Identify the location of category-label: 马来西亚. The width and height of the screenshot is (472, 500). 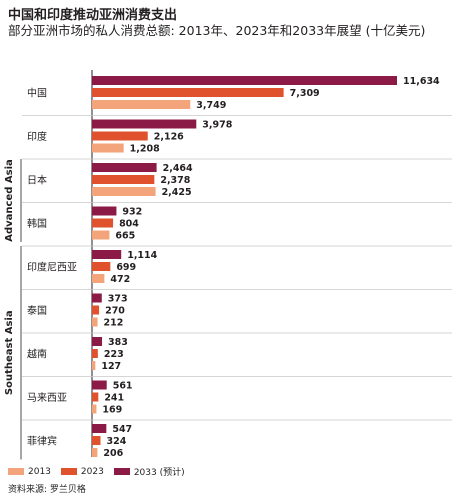
(47, 398).